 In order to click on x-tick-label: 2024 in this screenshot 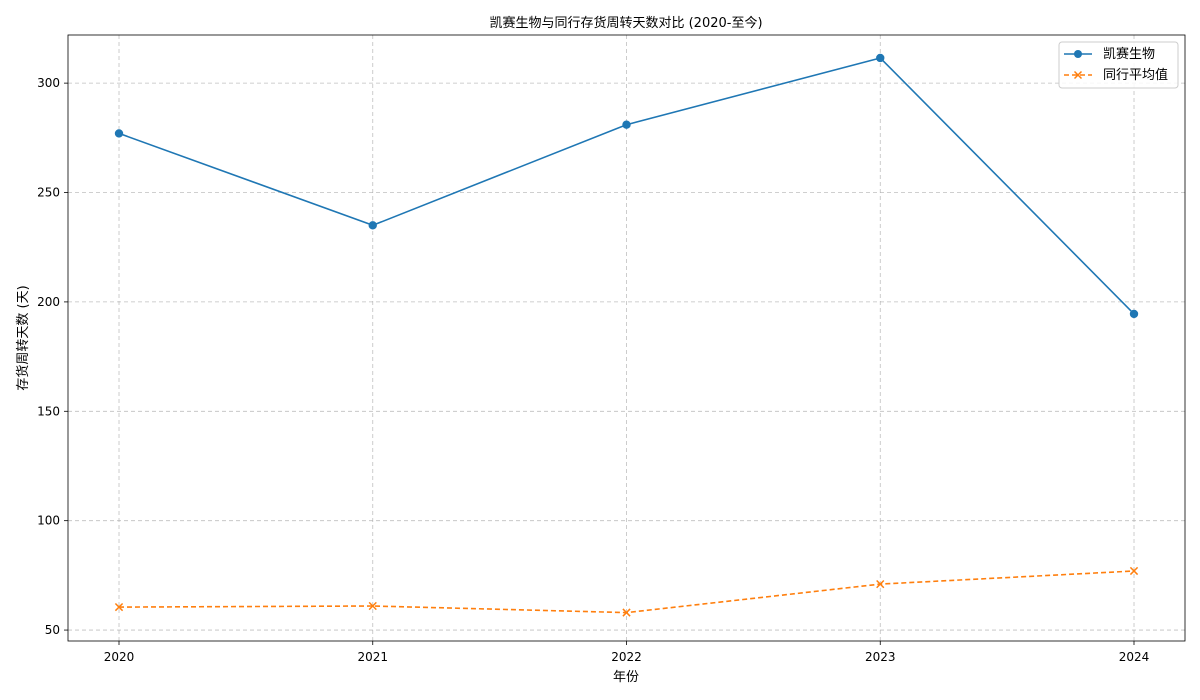, I will do `click(1134, 657)`.